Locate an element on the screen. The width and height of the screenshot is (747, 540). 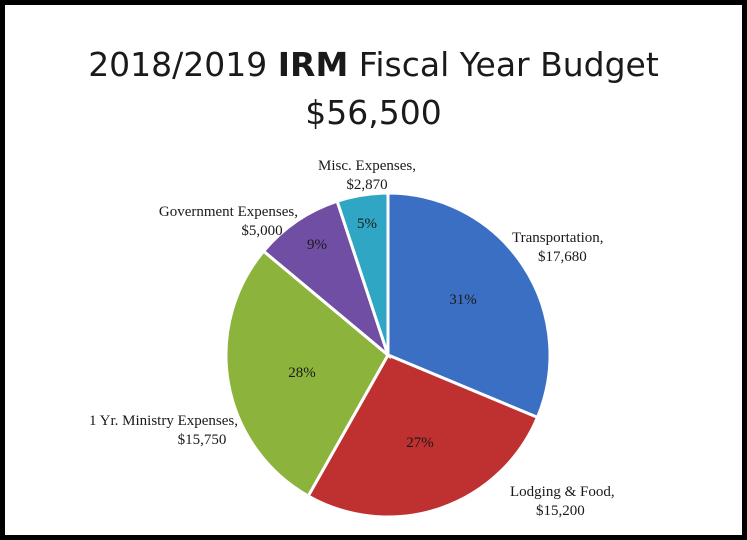
slice-name-label: Government Expenses, is located at coordinates (228, 212).